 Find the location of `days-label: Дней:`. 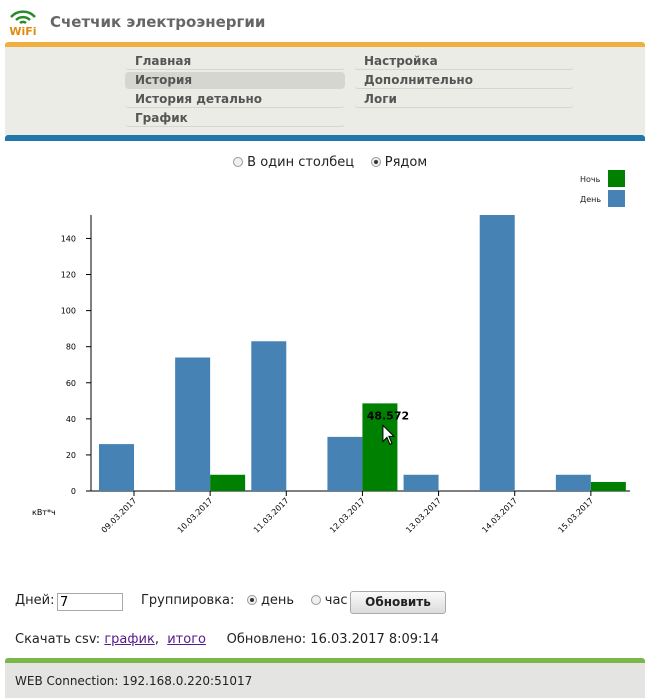

days-label: Дней: is located at coordinates (35, 600).